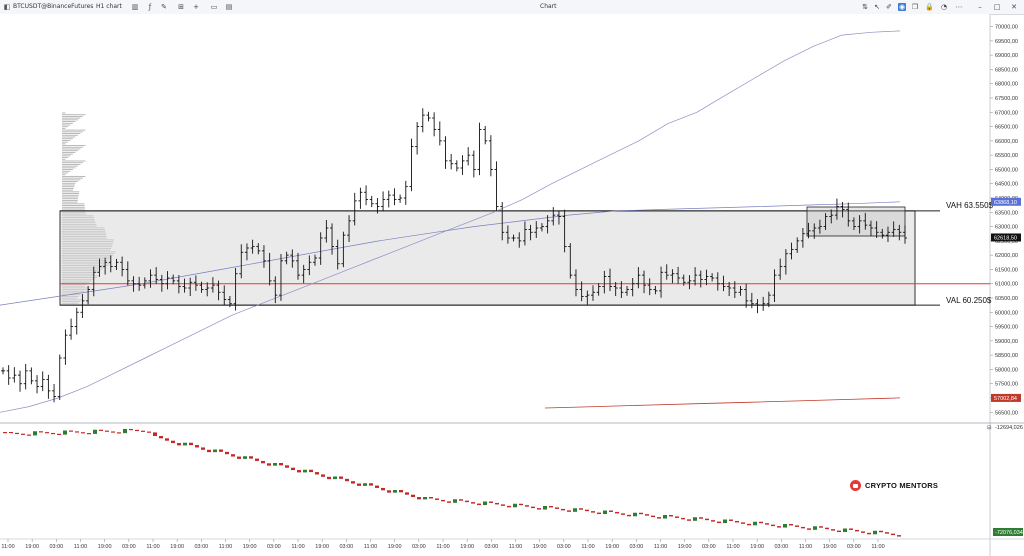 This screenshot has height=556, width=1024. I want to click on brush-icon: ✐, so click(889, 7).